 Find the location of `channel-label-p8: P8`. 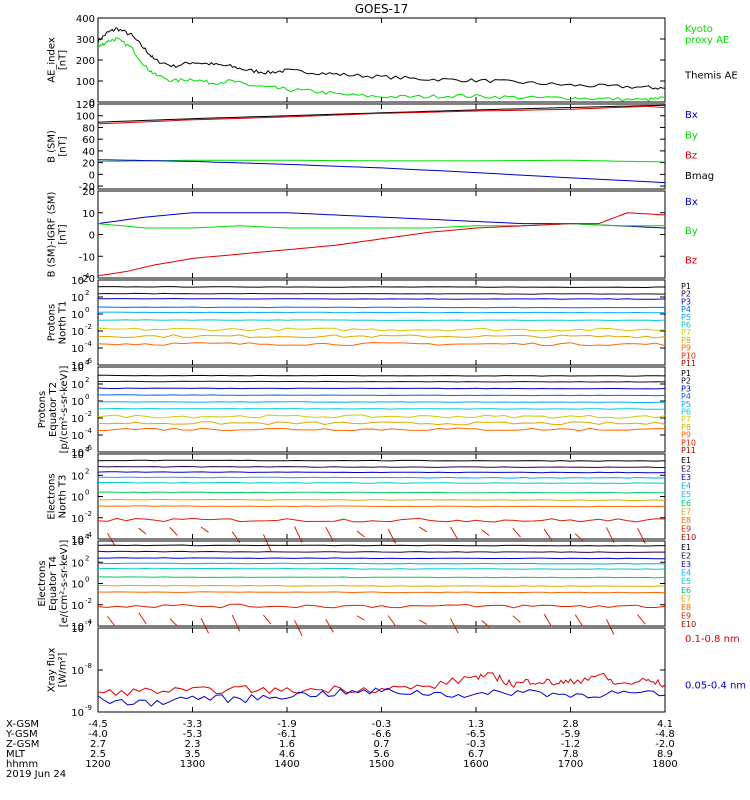

channel-label-p8: P8 is located at coordinates (686, 340).